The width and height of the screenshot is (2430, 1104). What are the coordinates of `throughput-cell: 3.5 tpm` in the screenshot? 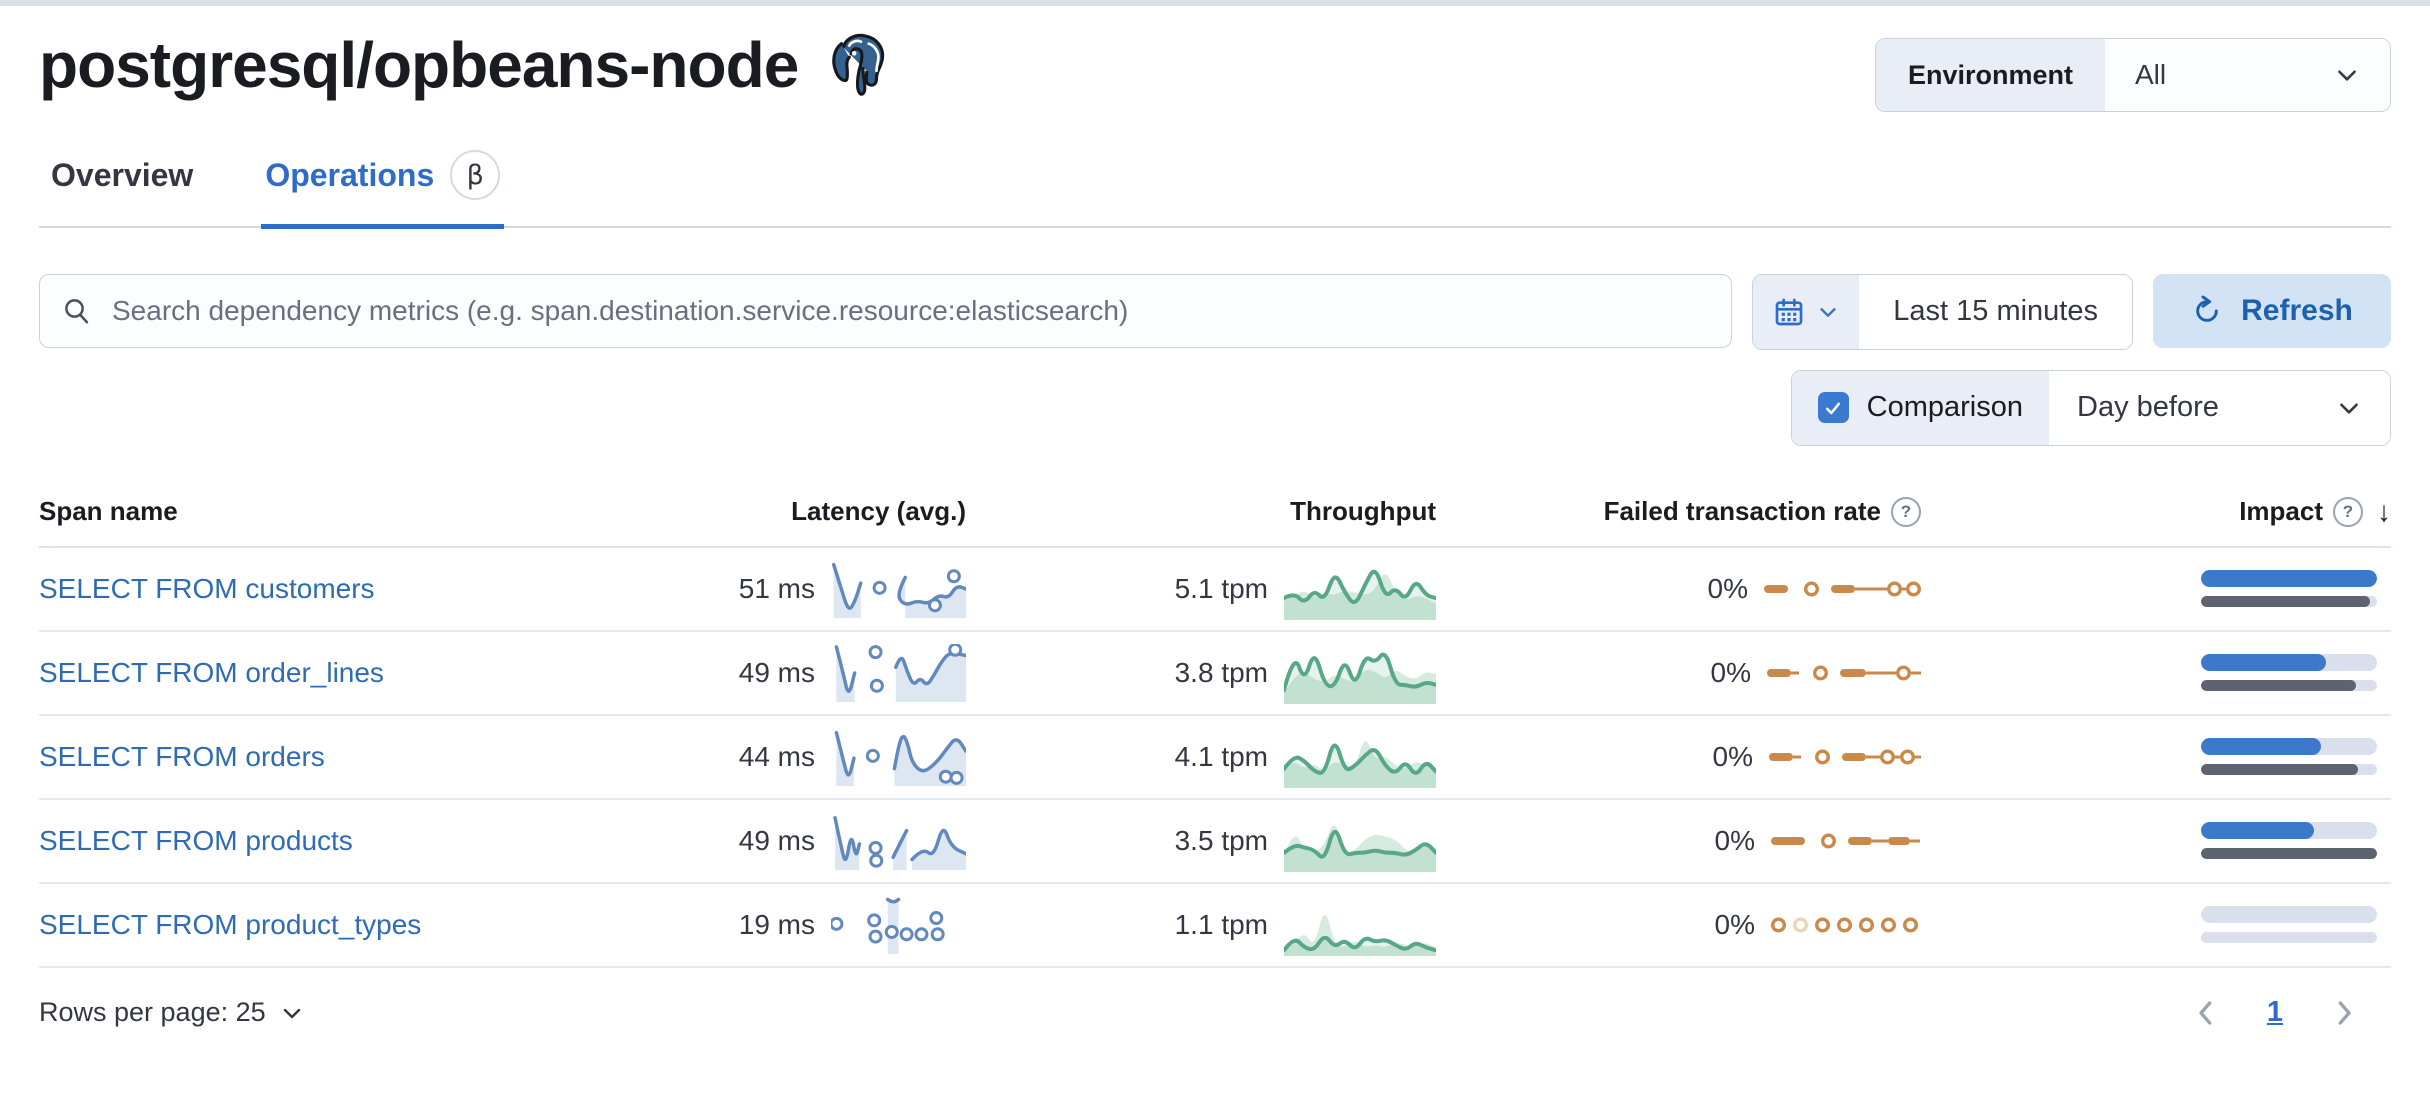 It's located at (1201, 841).